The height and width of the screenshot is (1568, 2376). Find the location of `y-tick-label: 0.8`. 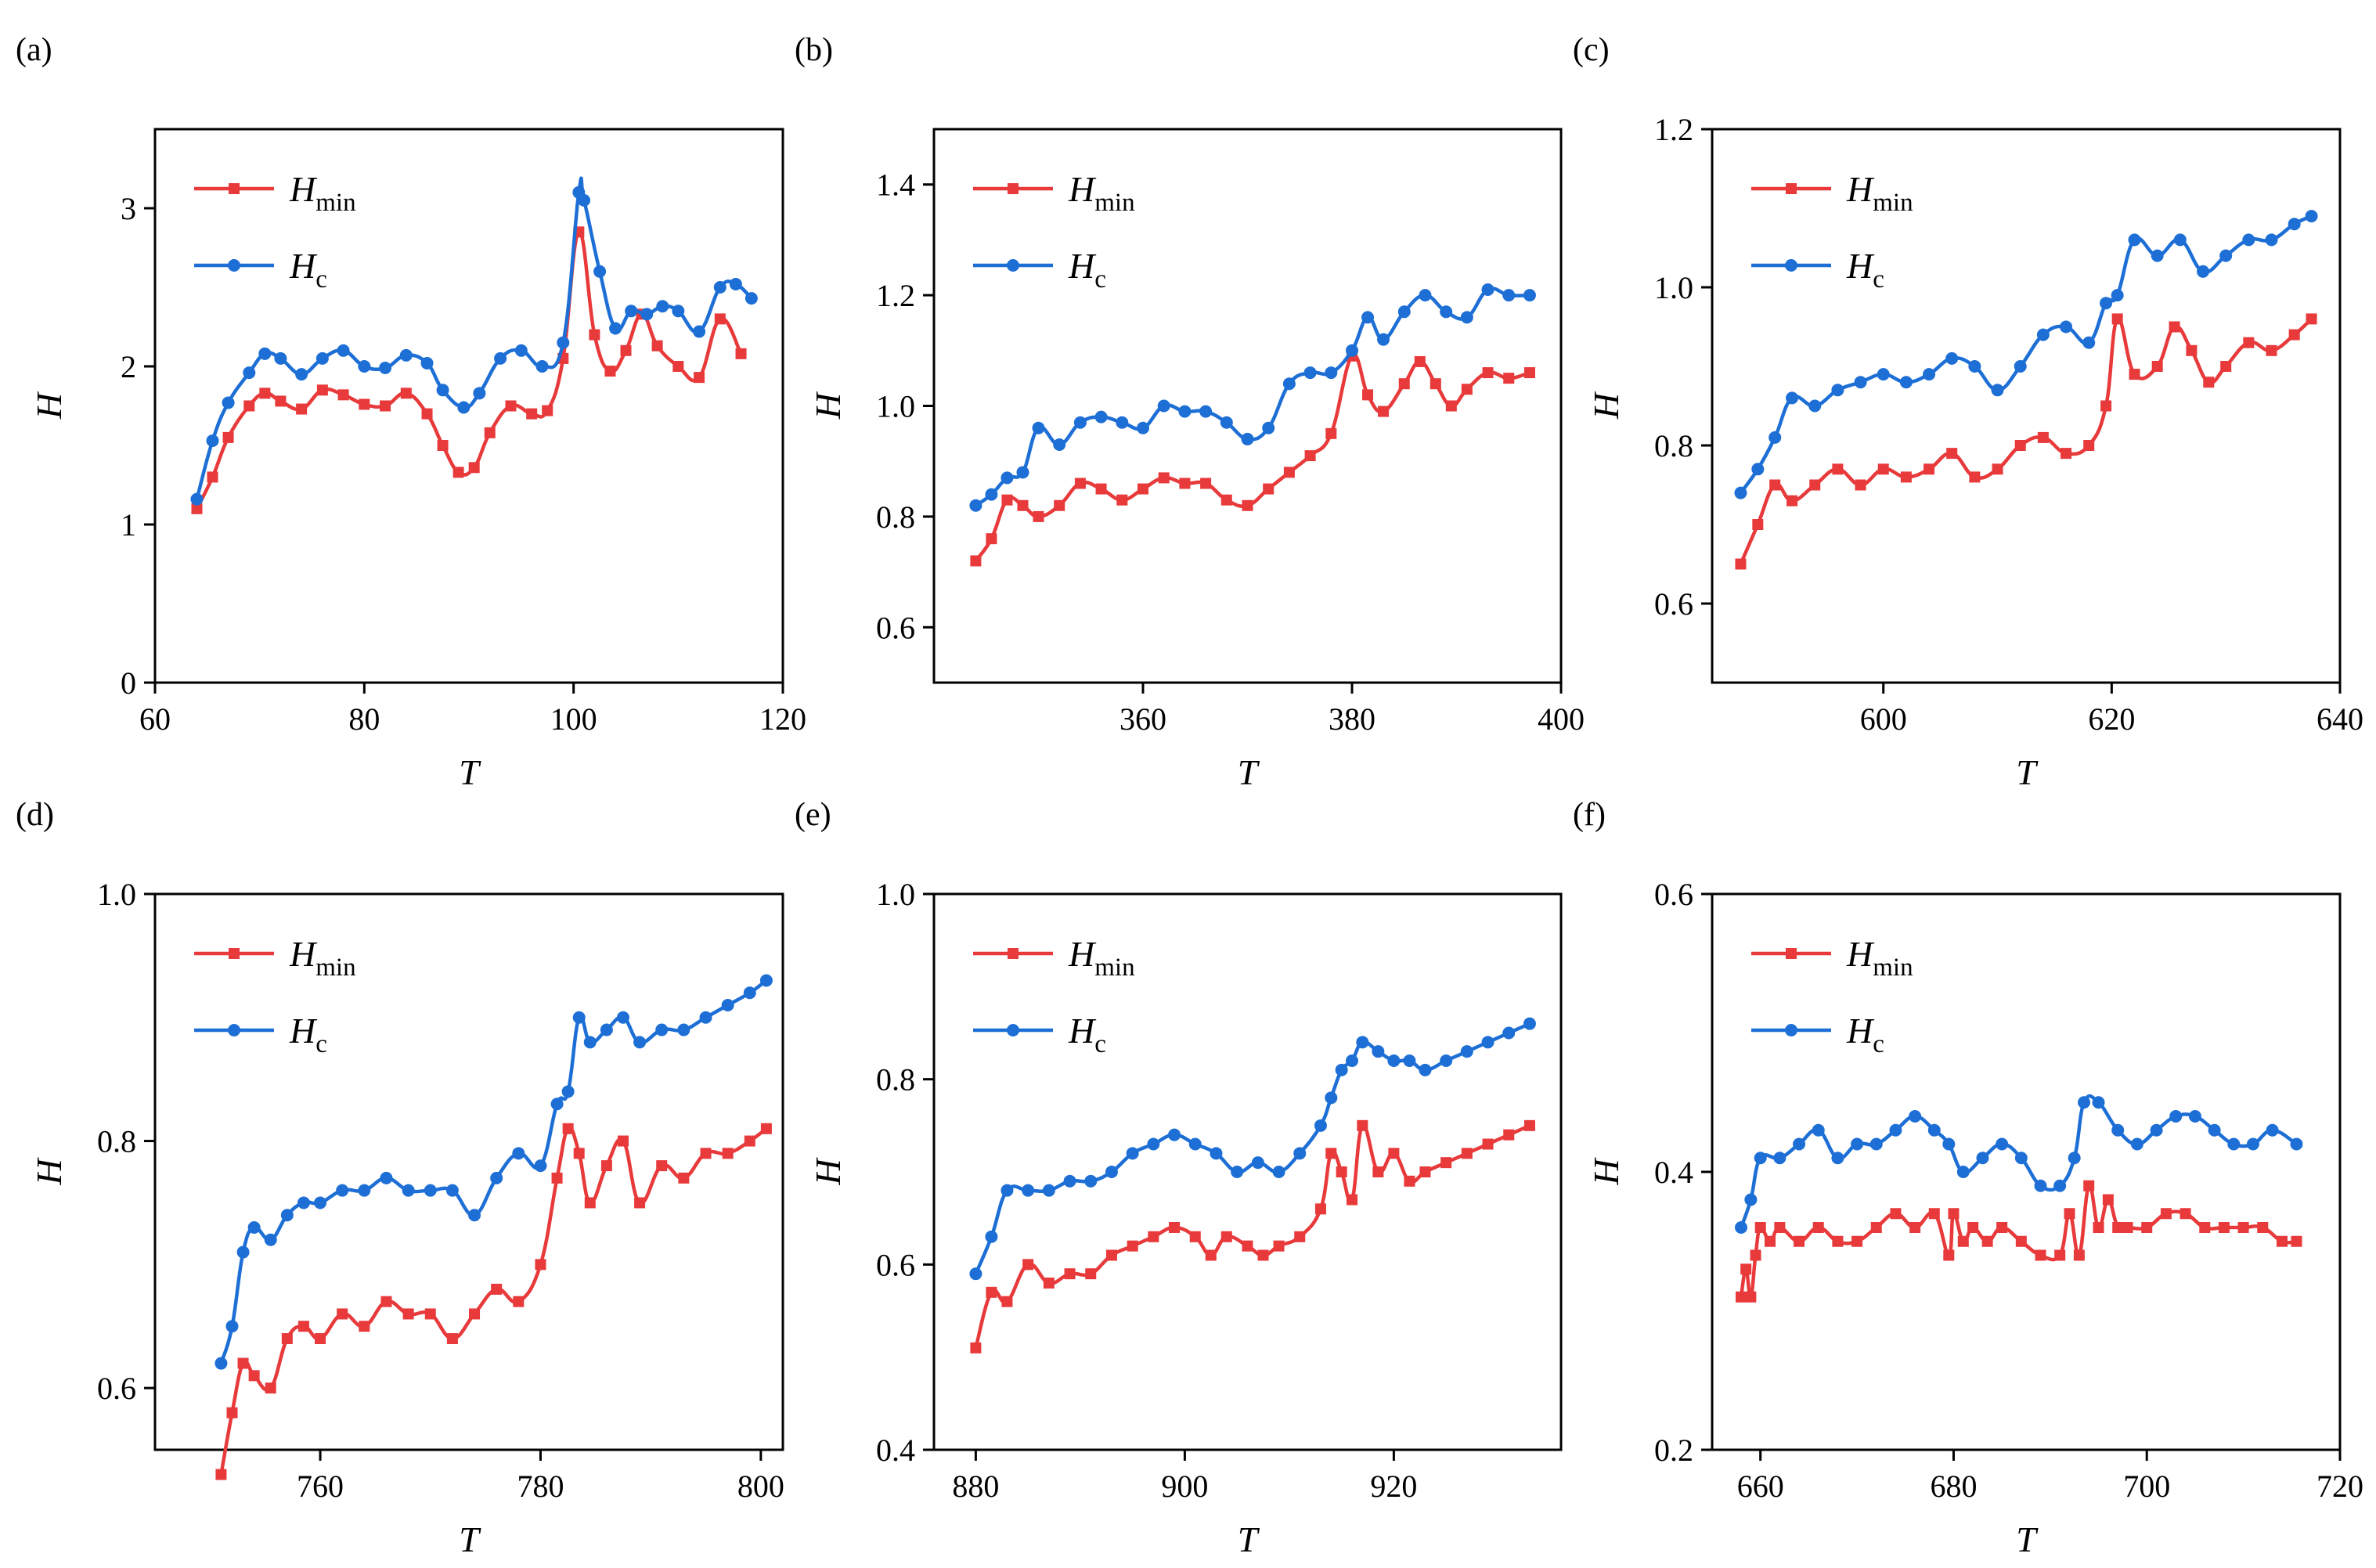

y-tick-label: 0.8 is located at coordinates (895, 1080).